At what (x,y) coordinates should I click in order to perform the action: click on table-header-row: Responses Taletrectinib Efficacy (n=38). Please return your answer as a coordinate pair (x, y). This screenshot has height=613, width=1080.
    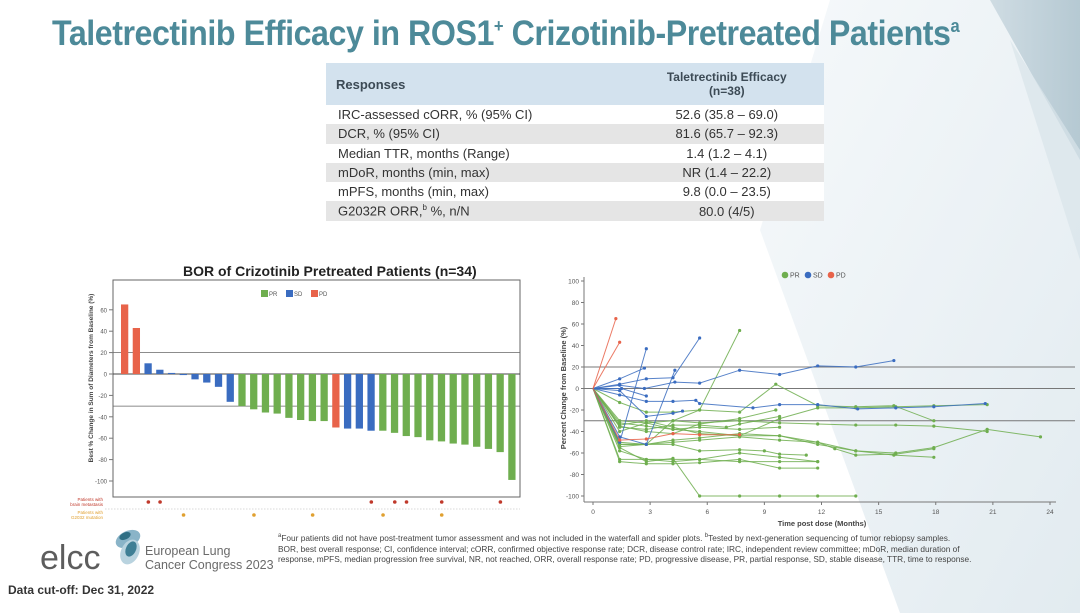
    Looking at the image, I should click on (575, 84).